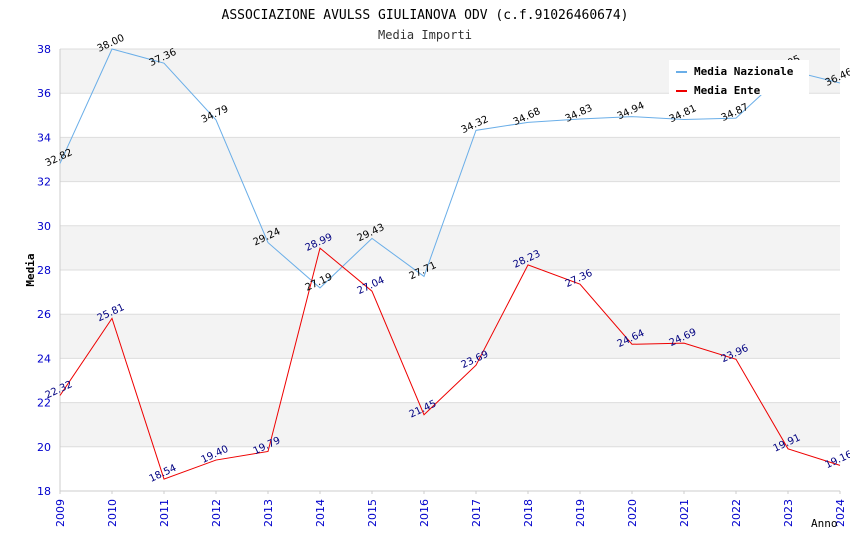 The height and width of the screenshot is (550, 850). I want to click on data-label: 34.87, so click(735, 113).